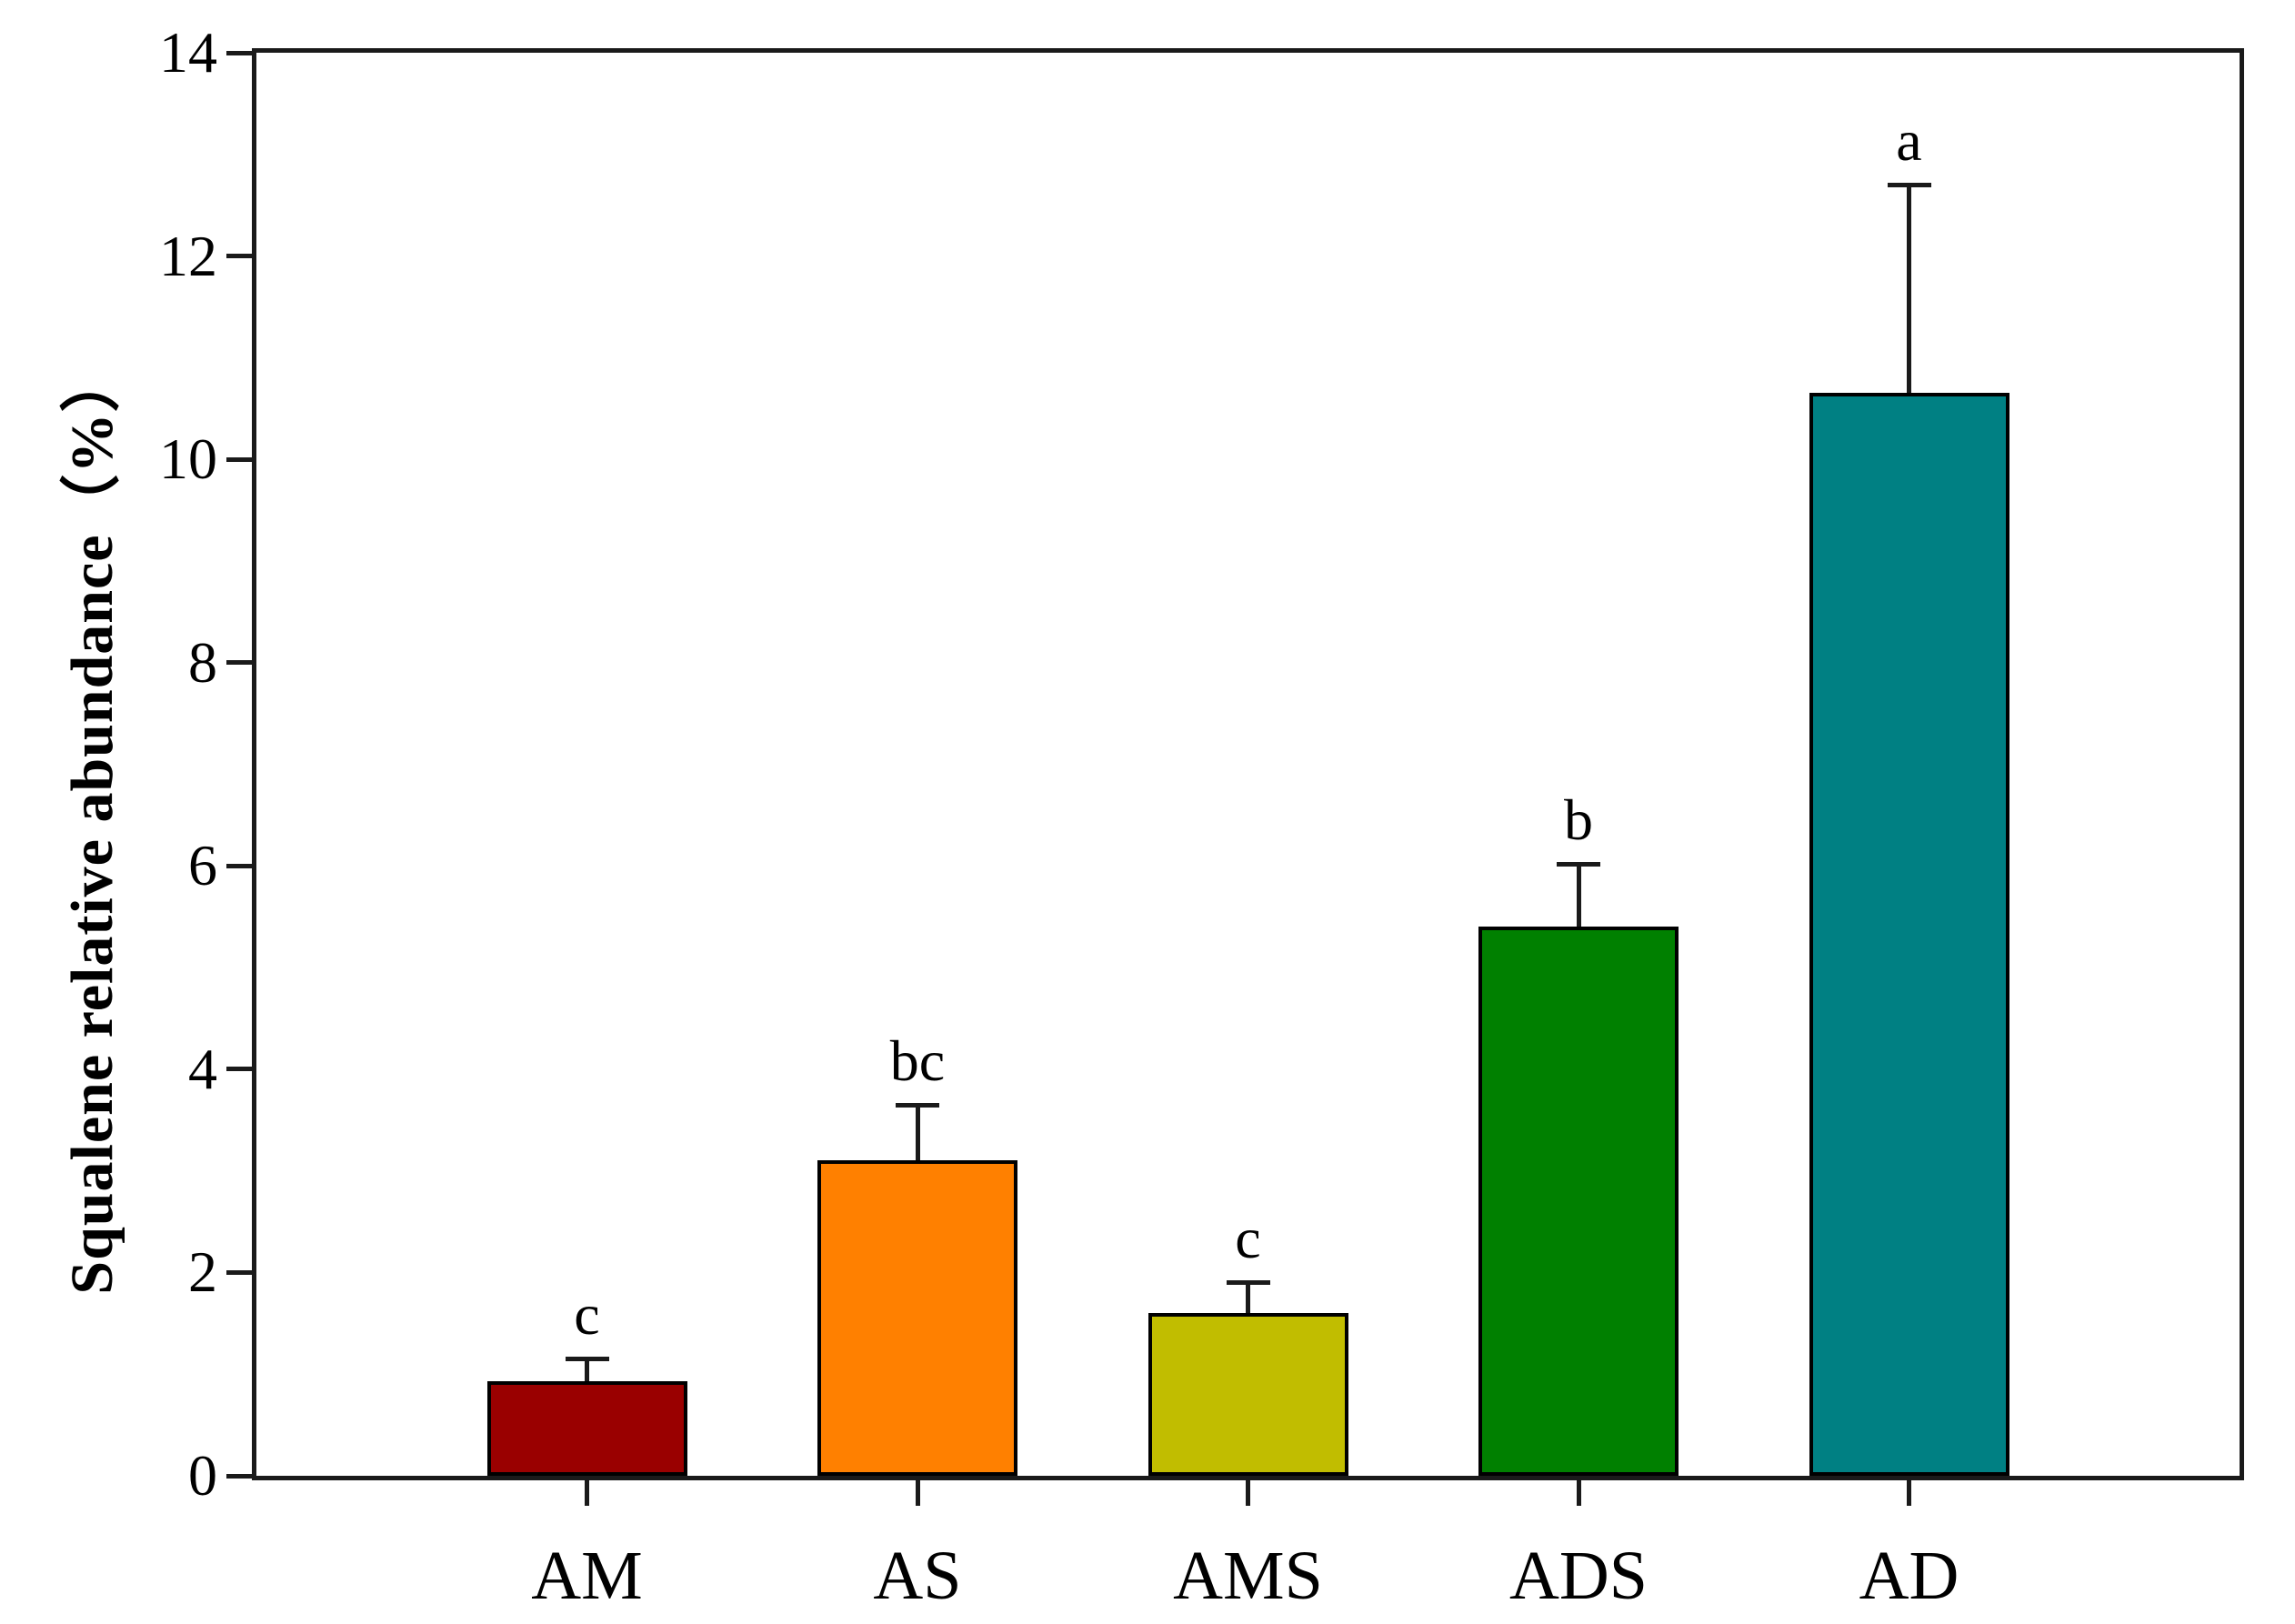 This screenshot has height=1624, width=2295. What do you see at coordinates (1578, 1576) in the screenshot?
I see `x-axis-tick-label: ADS` at bounding box center [1578, 1576].